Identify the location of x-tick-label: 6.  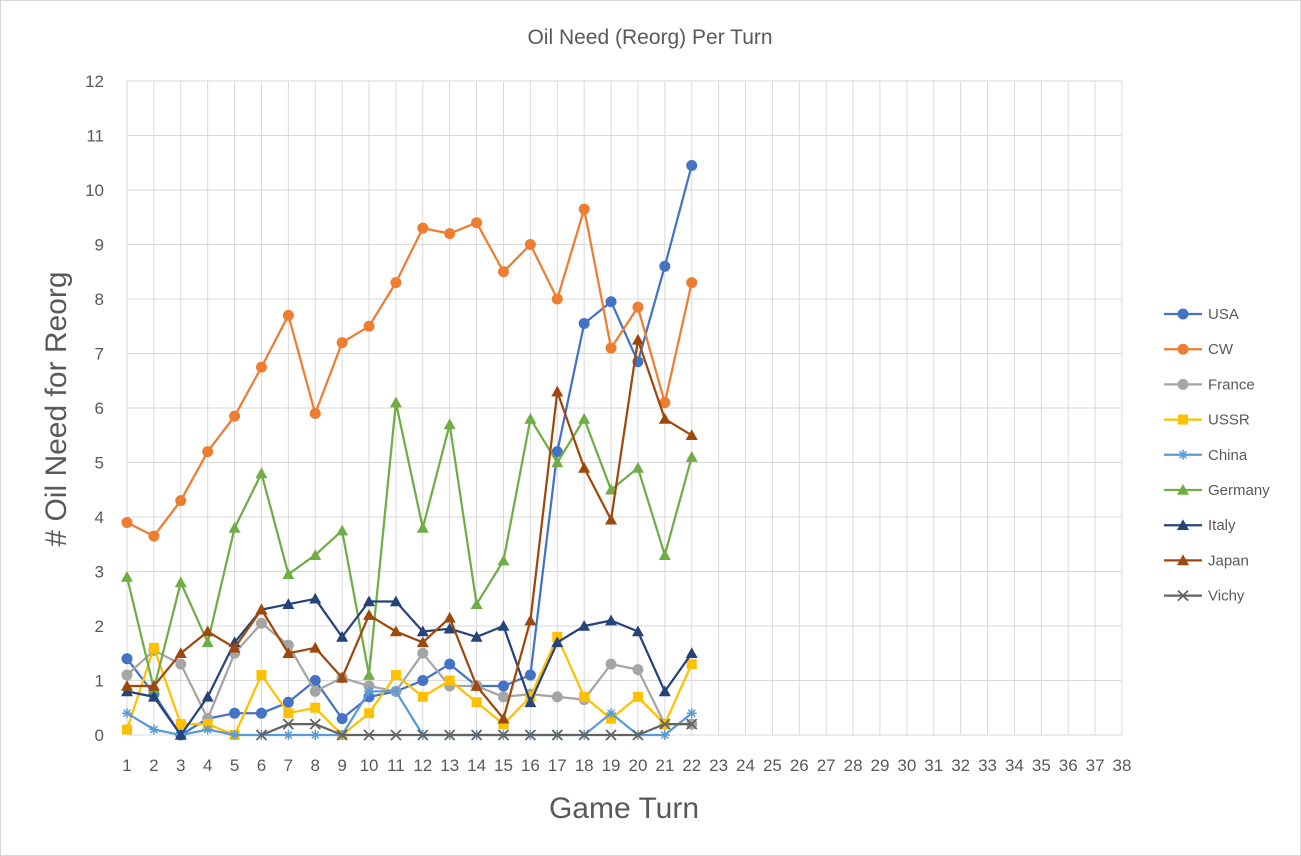
(261, 765).